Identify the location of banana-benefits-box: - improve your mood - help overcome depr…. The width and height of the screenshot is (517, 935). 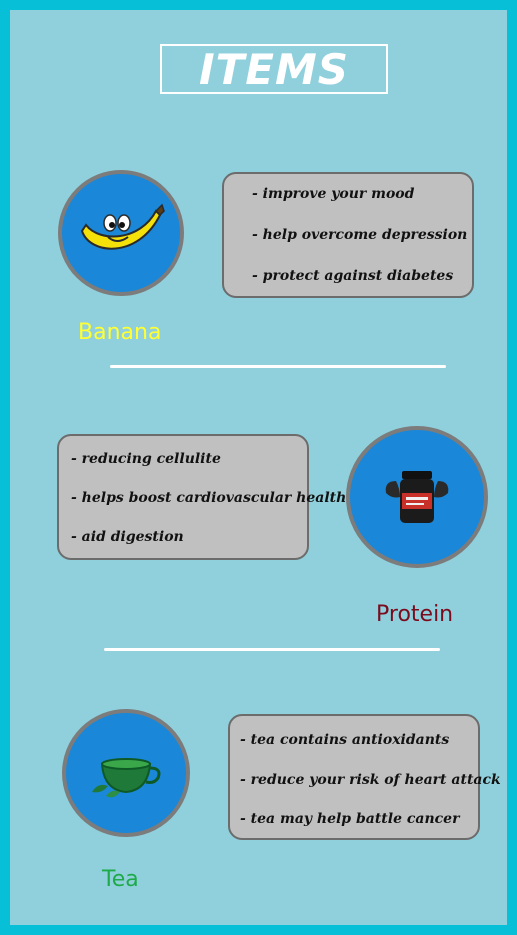
(348, 235).